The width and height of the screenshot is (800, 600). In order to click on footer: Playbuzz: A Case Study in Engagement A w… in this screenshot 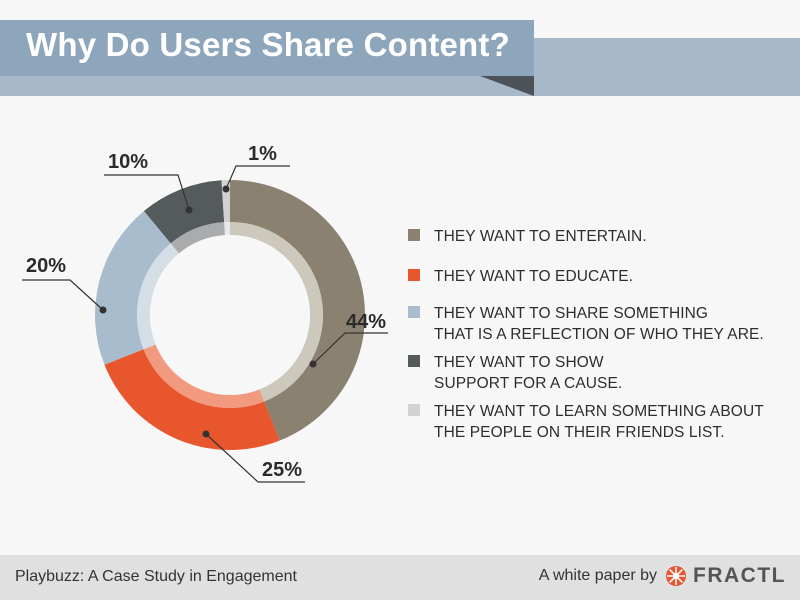, I will do `click(400, 577)`.